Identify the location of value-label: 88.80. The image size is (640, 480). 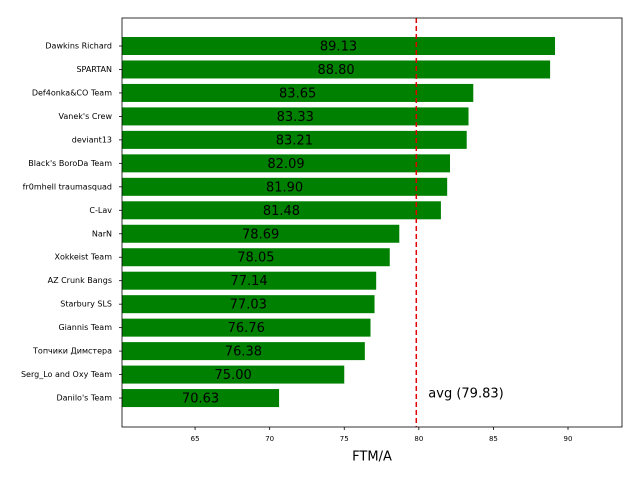
(335, 70).